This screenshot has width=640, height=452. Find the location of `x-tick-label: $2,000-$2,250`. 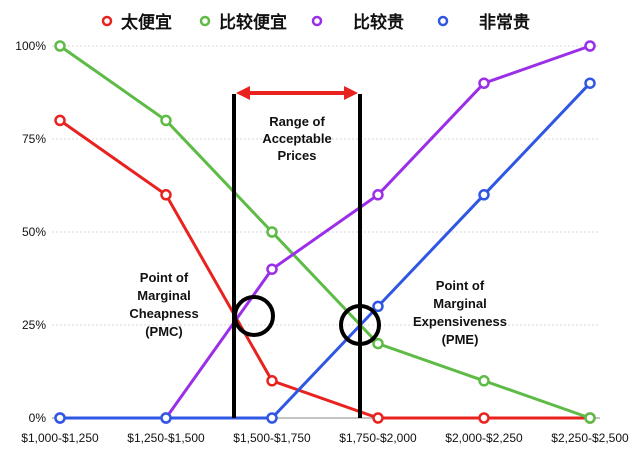

x-tick-label: $2,000-$2,250 is located at coordinates (484, 438).